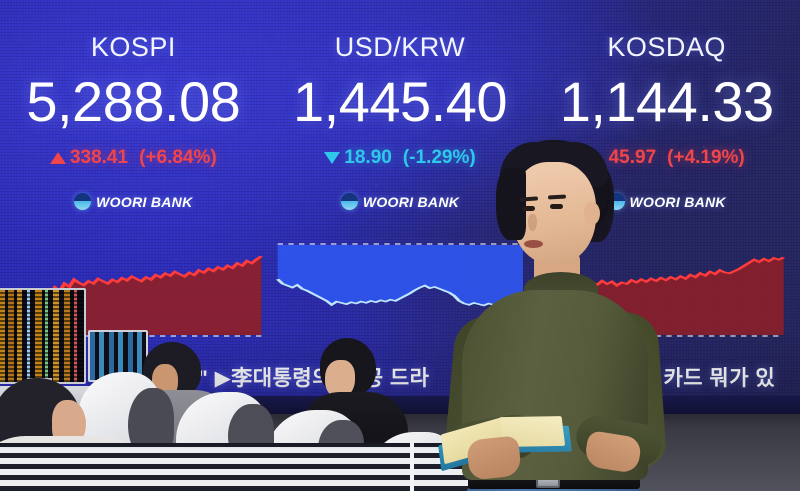 The height and width of the screenshot is (491, 800). I want to click on sponsor-logo-usdkrw: WOORI BANK, so click(400, 201).